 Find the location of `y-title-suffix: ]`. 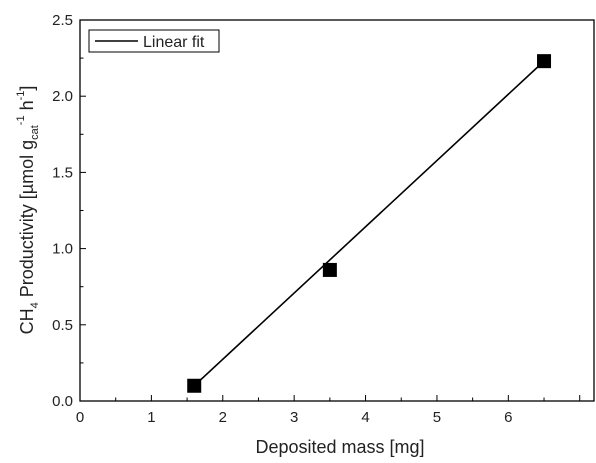

y-title-suffix: ] is located at coordinates (27, 88).